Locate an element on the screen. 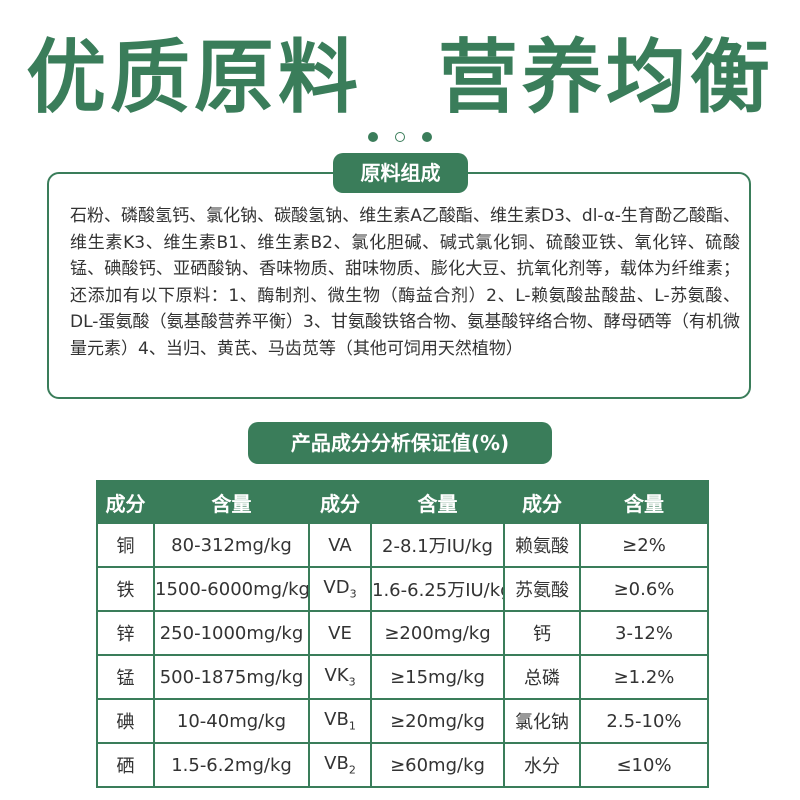  content-cell: 2.5-10% is located at coordinates (644, 721).